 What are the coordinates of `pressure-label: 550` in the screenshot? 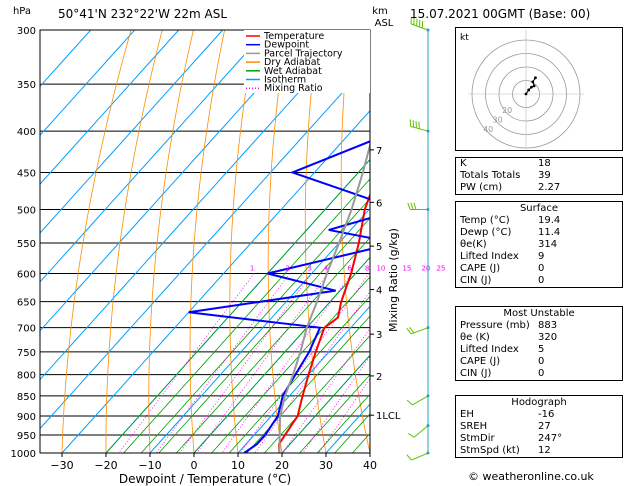 It's located at (26, 244).